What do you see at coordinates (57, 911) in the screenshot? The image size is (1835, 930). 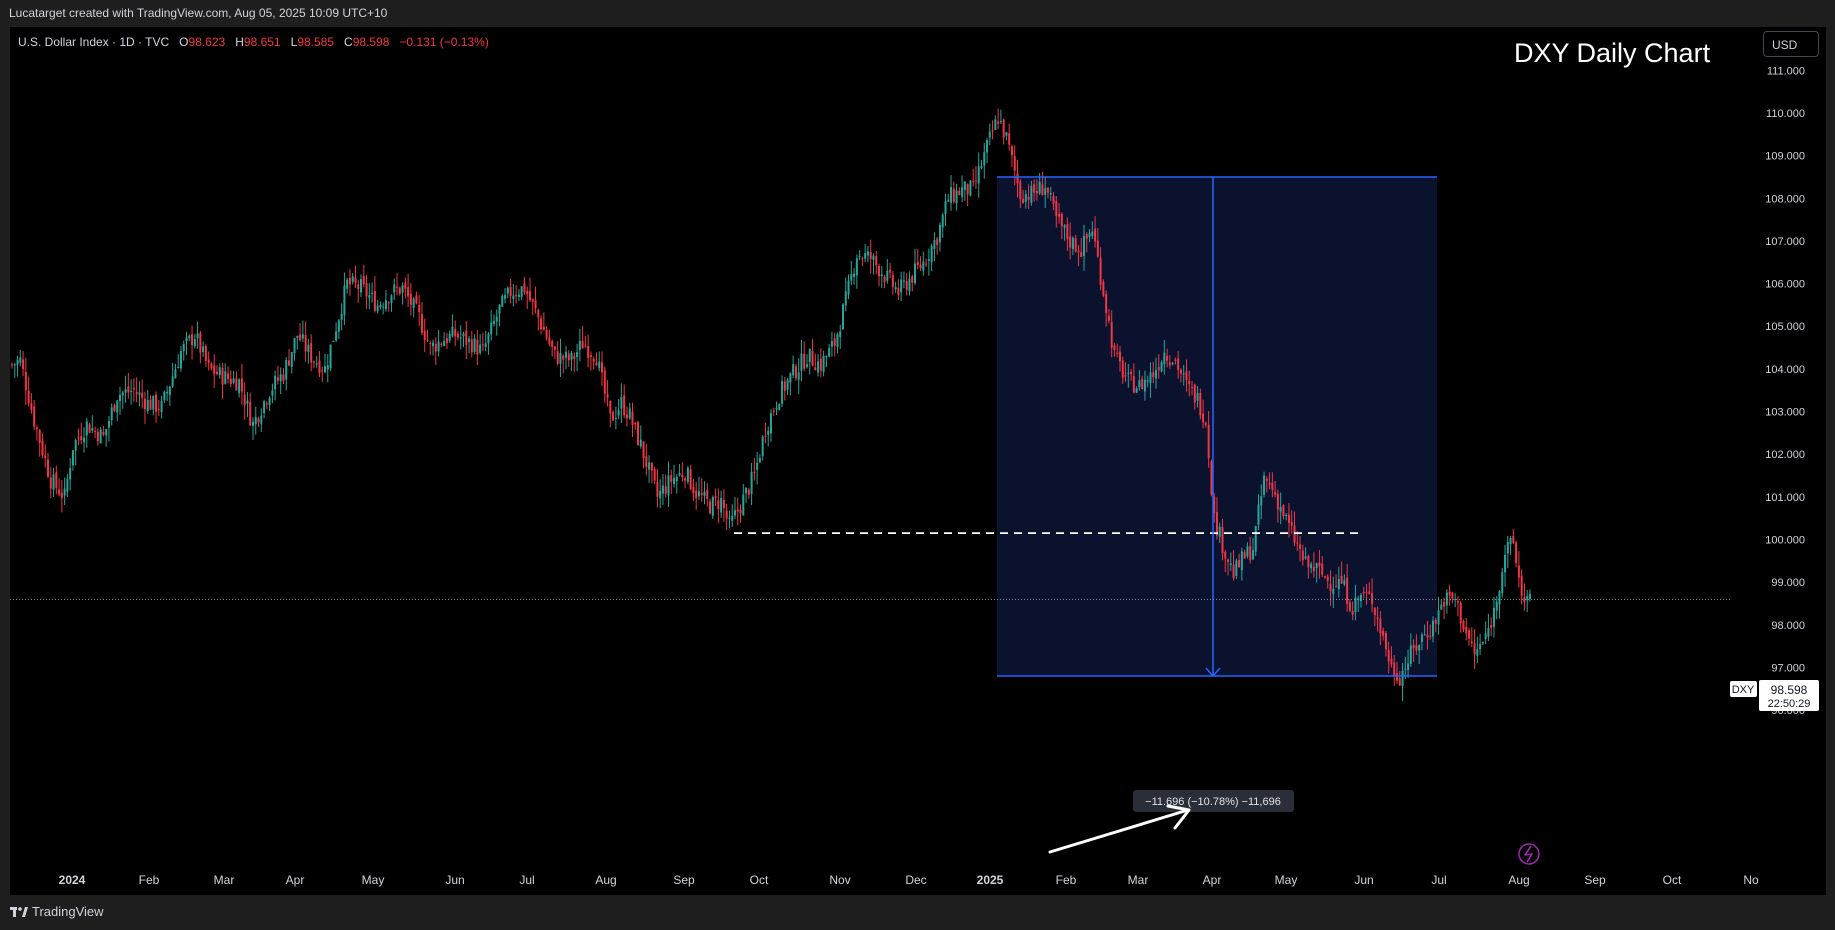 I see `tradingview-brand: TradingView` at bounding box center [57, 911].